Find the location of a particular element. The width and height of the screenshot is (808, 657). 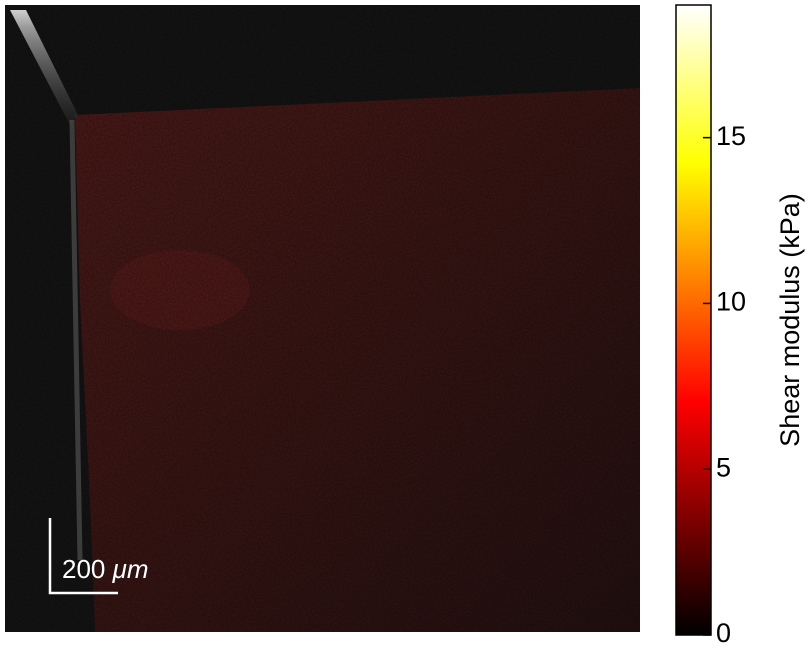

scale-bar-label: 200 μm is located at coordinates (105, 569).